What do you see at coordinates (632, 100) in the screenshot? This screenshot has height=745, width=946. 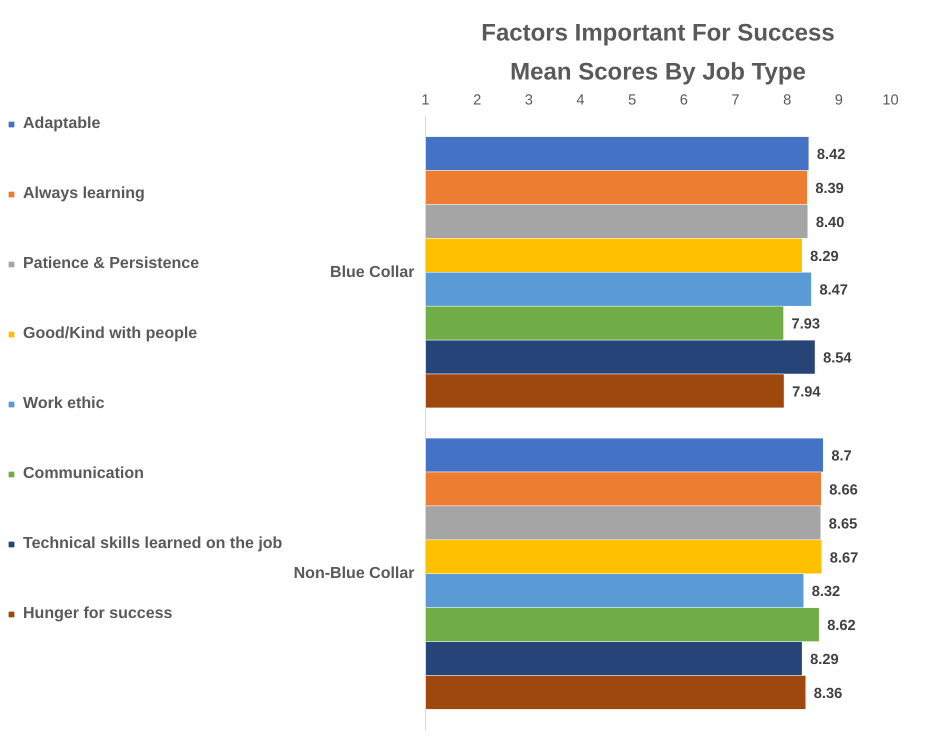 I see `x-tick-label: 5` at bounding box center [632, 100].